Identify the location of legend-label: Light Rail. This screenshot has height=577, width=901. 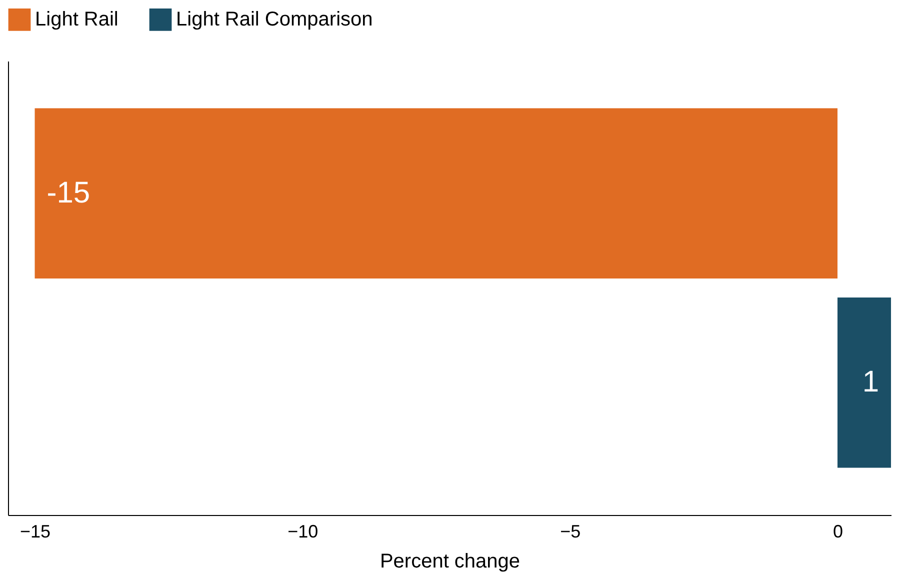
(76, 19).